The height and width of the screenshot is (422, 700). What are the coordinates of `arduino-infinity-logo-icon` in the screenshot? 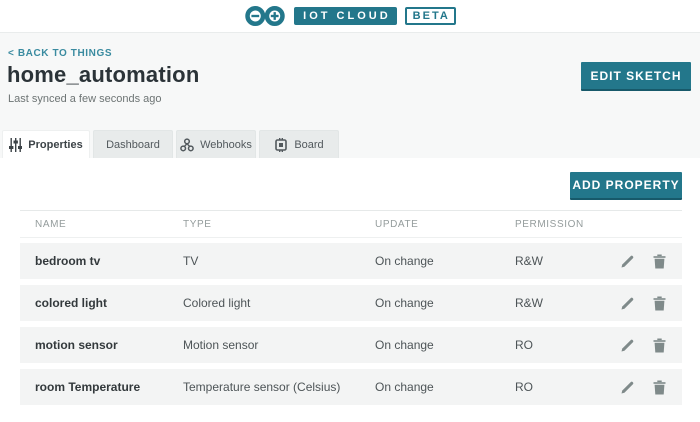 It's located at (265, 16).